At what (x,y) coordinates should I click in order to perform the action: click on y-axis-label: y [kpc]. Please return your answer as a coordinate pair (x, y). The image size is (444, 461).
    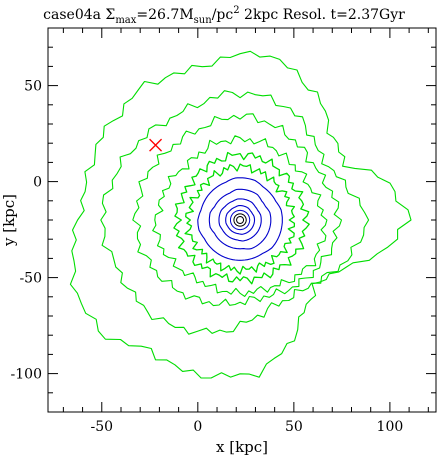
    Looking at the image, I should click on (9, 220).